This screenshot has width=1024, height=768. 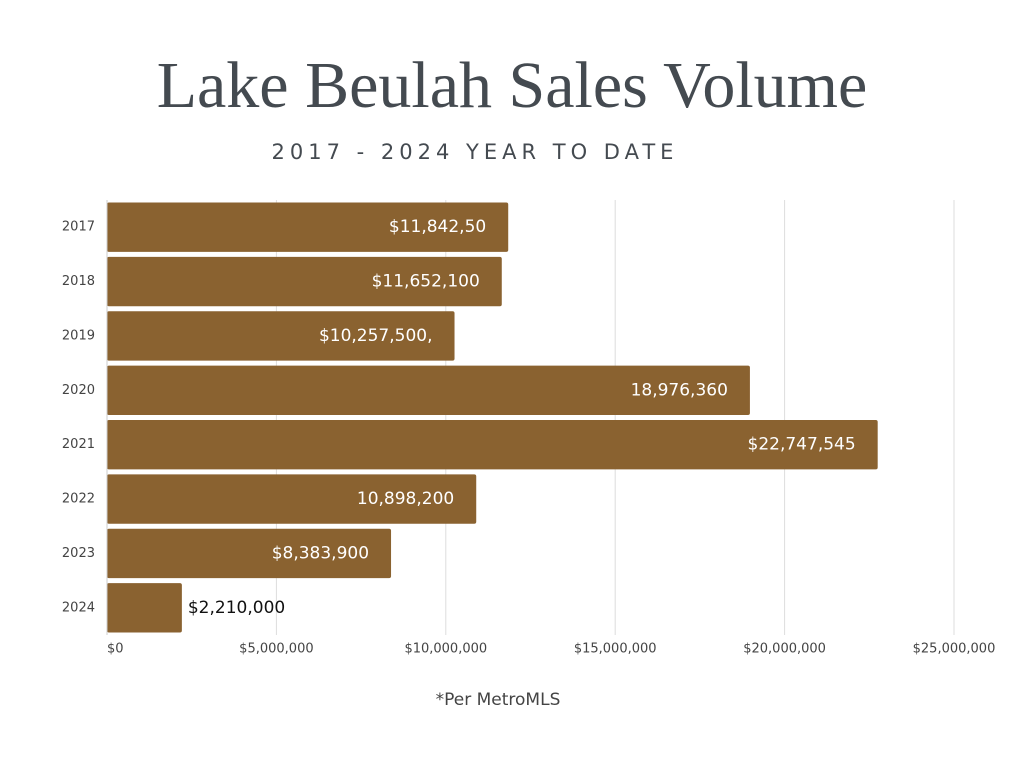 What do you see at coordinates (615, 649) in the screenshot?
I see `x-tick-label: $15,000,000` at bounding box center [615, 649].